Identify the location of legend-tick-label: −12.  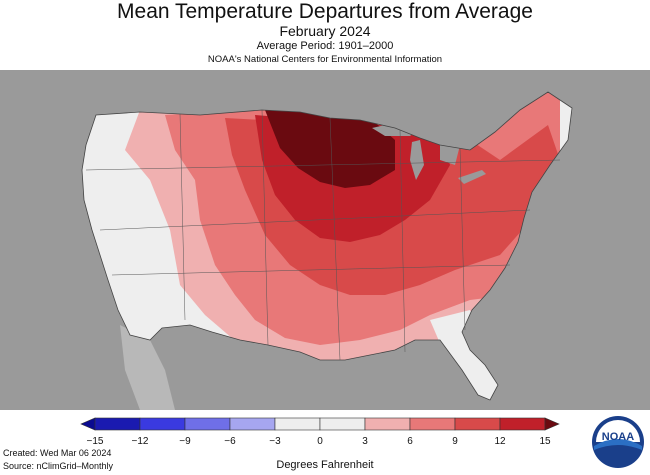
(140, 441).